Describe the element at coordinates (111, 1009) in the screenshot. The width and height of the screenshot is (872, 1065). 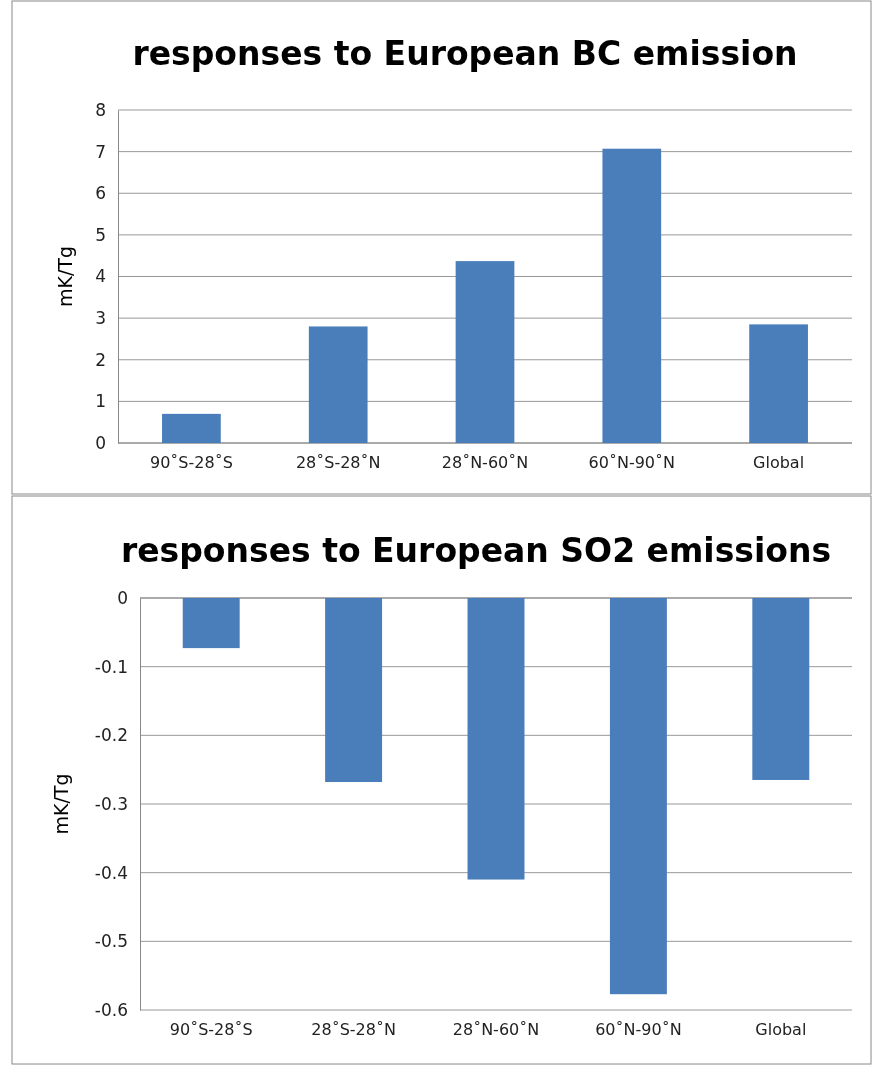
I see `y-tick-label: -0.6` at that location.